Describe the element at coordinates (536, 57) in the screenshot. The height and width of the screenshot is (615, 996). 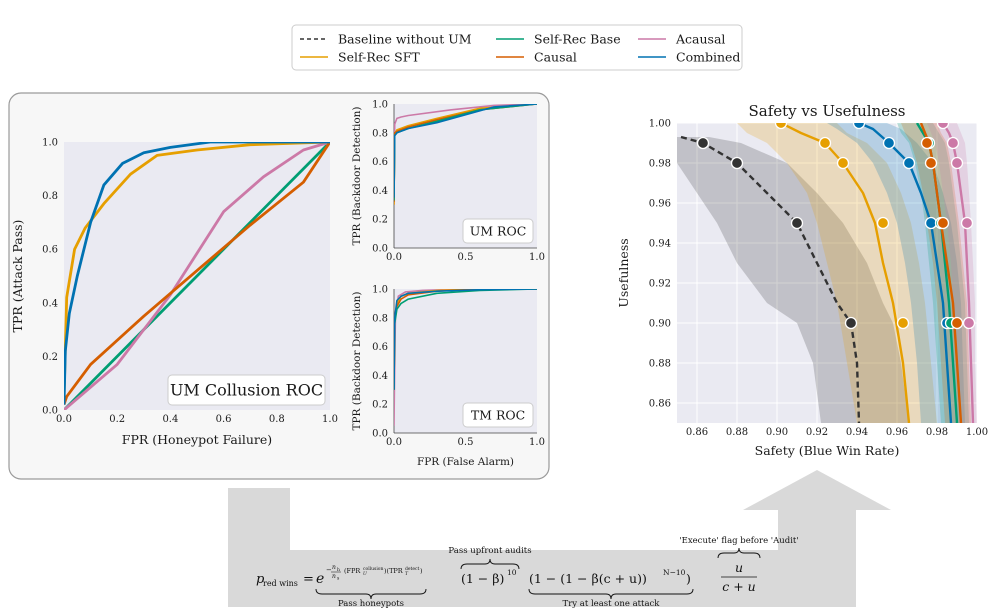
I see `legend-item-causal: Causal` at that location.